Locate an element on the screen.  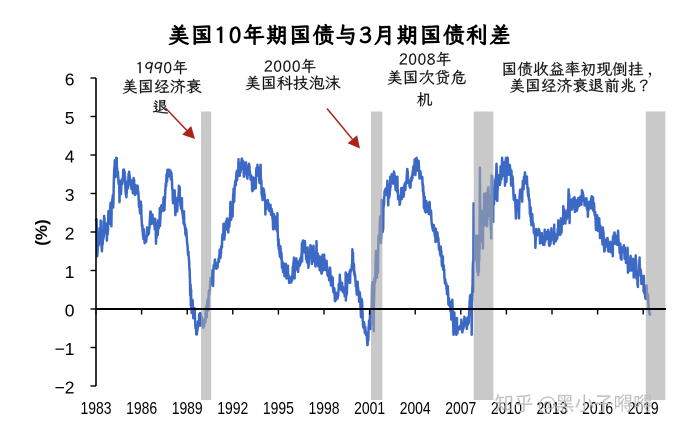
svg-text: 6 is located at coordinates (70, 80).